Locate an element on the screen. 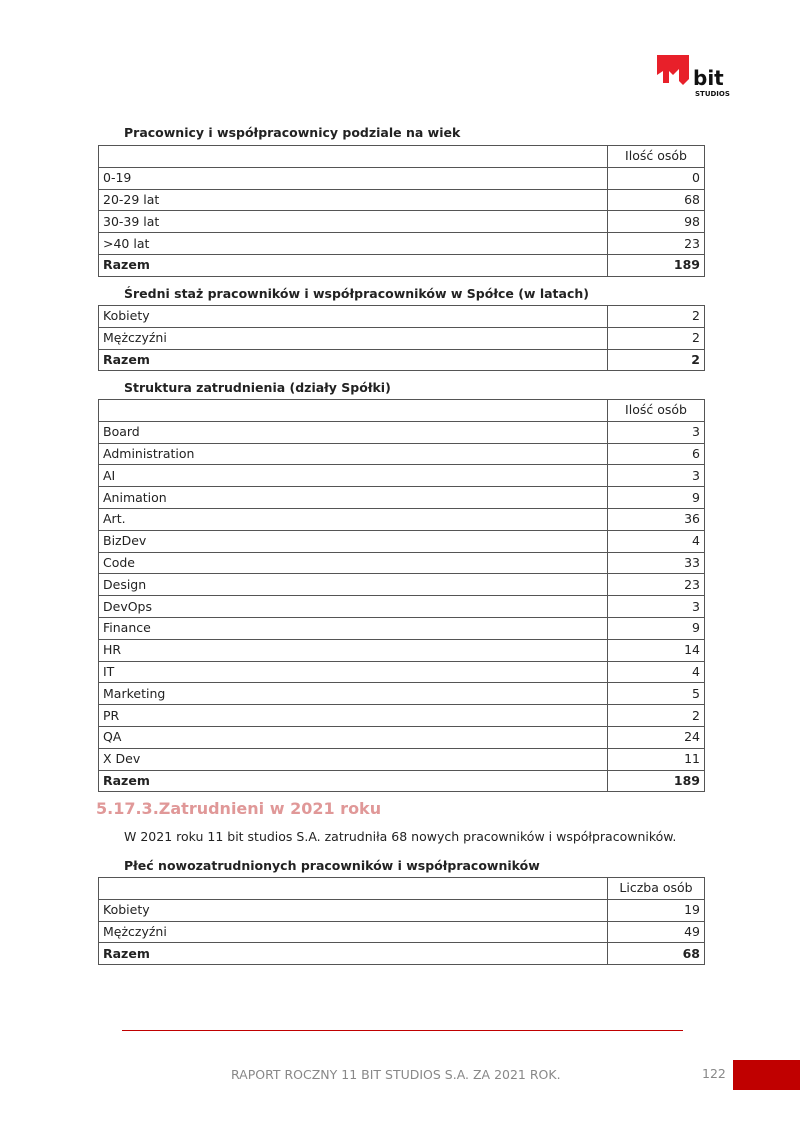 The image size is (800, 1131). row-label: Code is located at coordinates (353, 563).